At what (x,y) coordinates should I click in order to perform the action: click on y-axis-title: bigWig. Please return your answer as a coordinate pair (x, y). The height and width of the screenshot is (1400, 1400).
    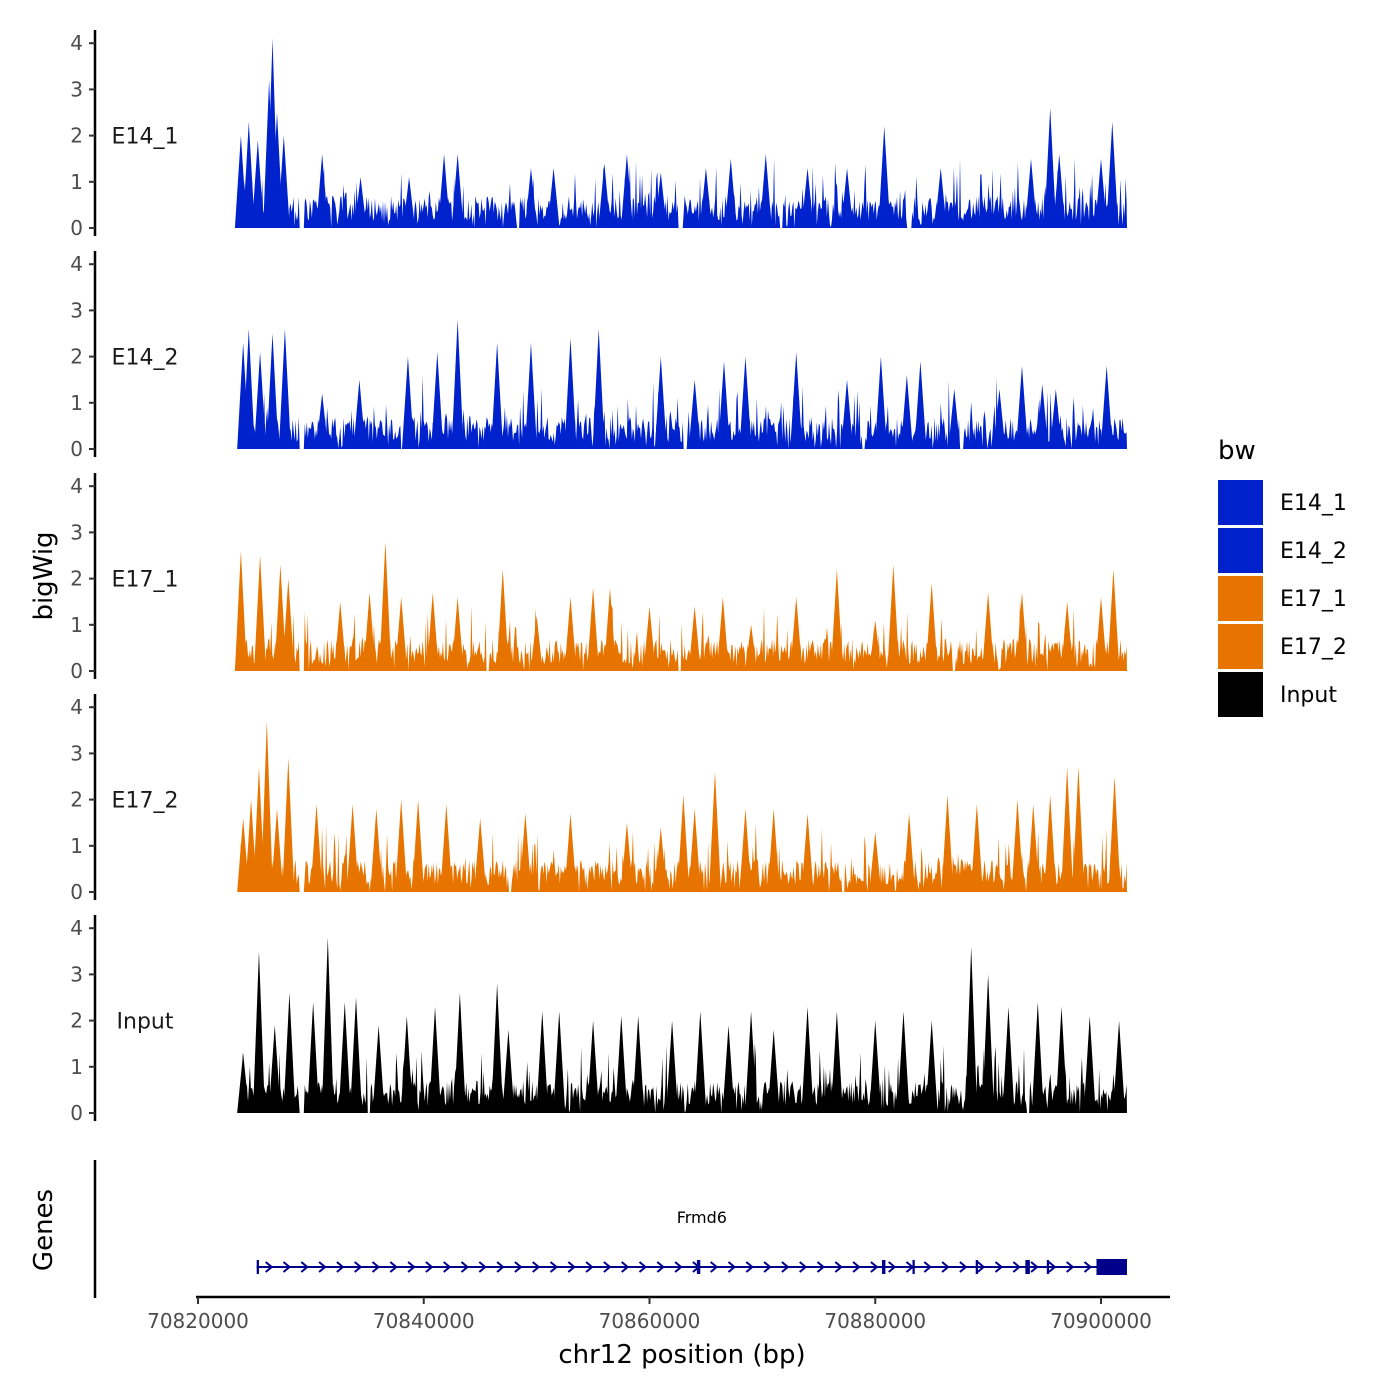
    Looking at the image, I should click on (44, 575).